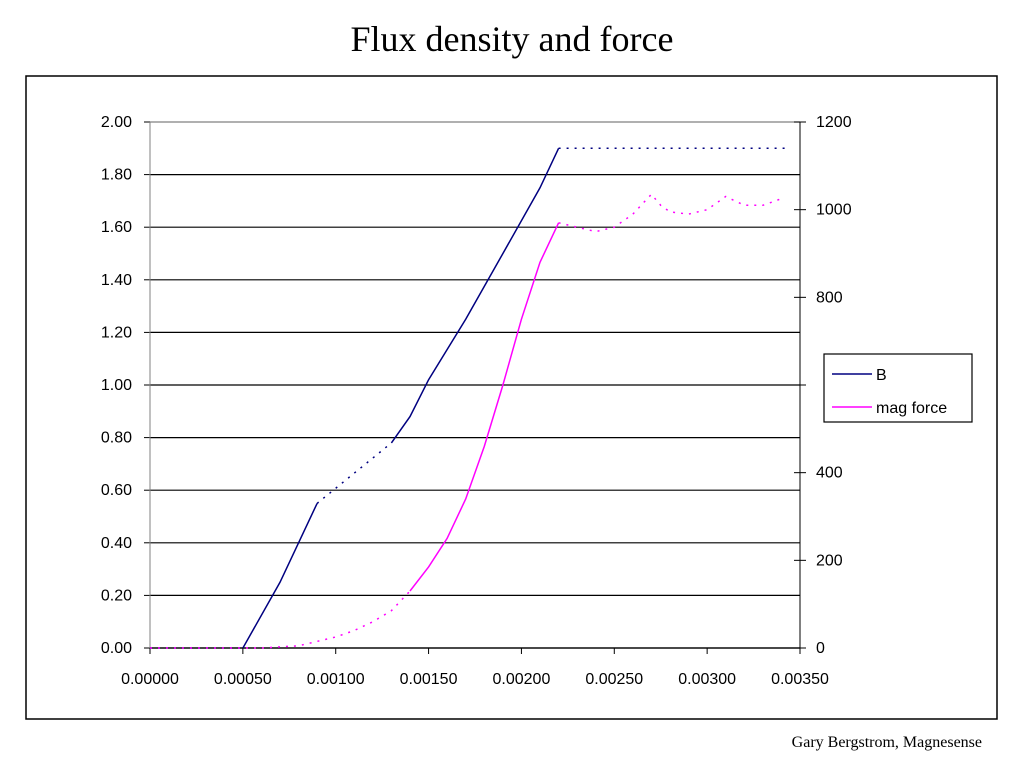  I want to click on footer-credit: Gary Bergstrom, Magnesense, so click(886, 742).